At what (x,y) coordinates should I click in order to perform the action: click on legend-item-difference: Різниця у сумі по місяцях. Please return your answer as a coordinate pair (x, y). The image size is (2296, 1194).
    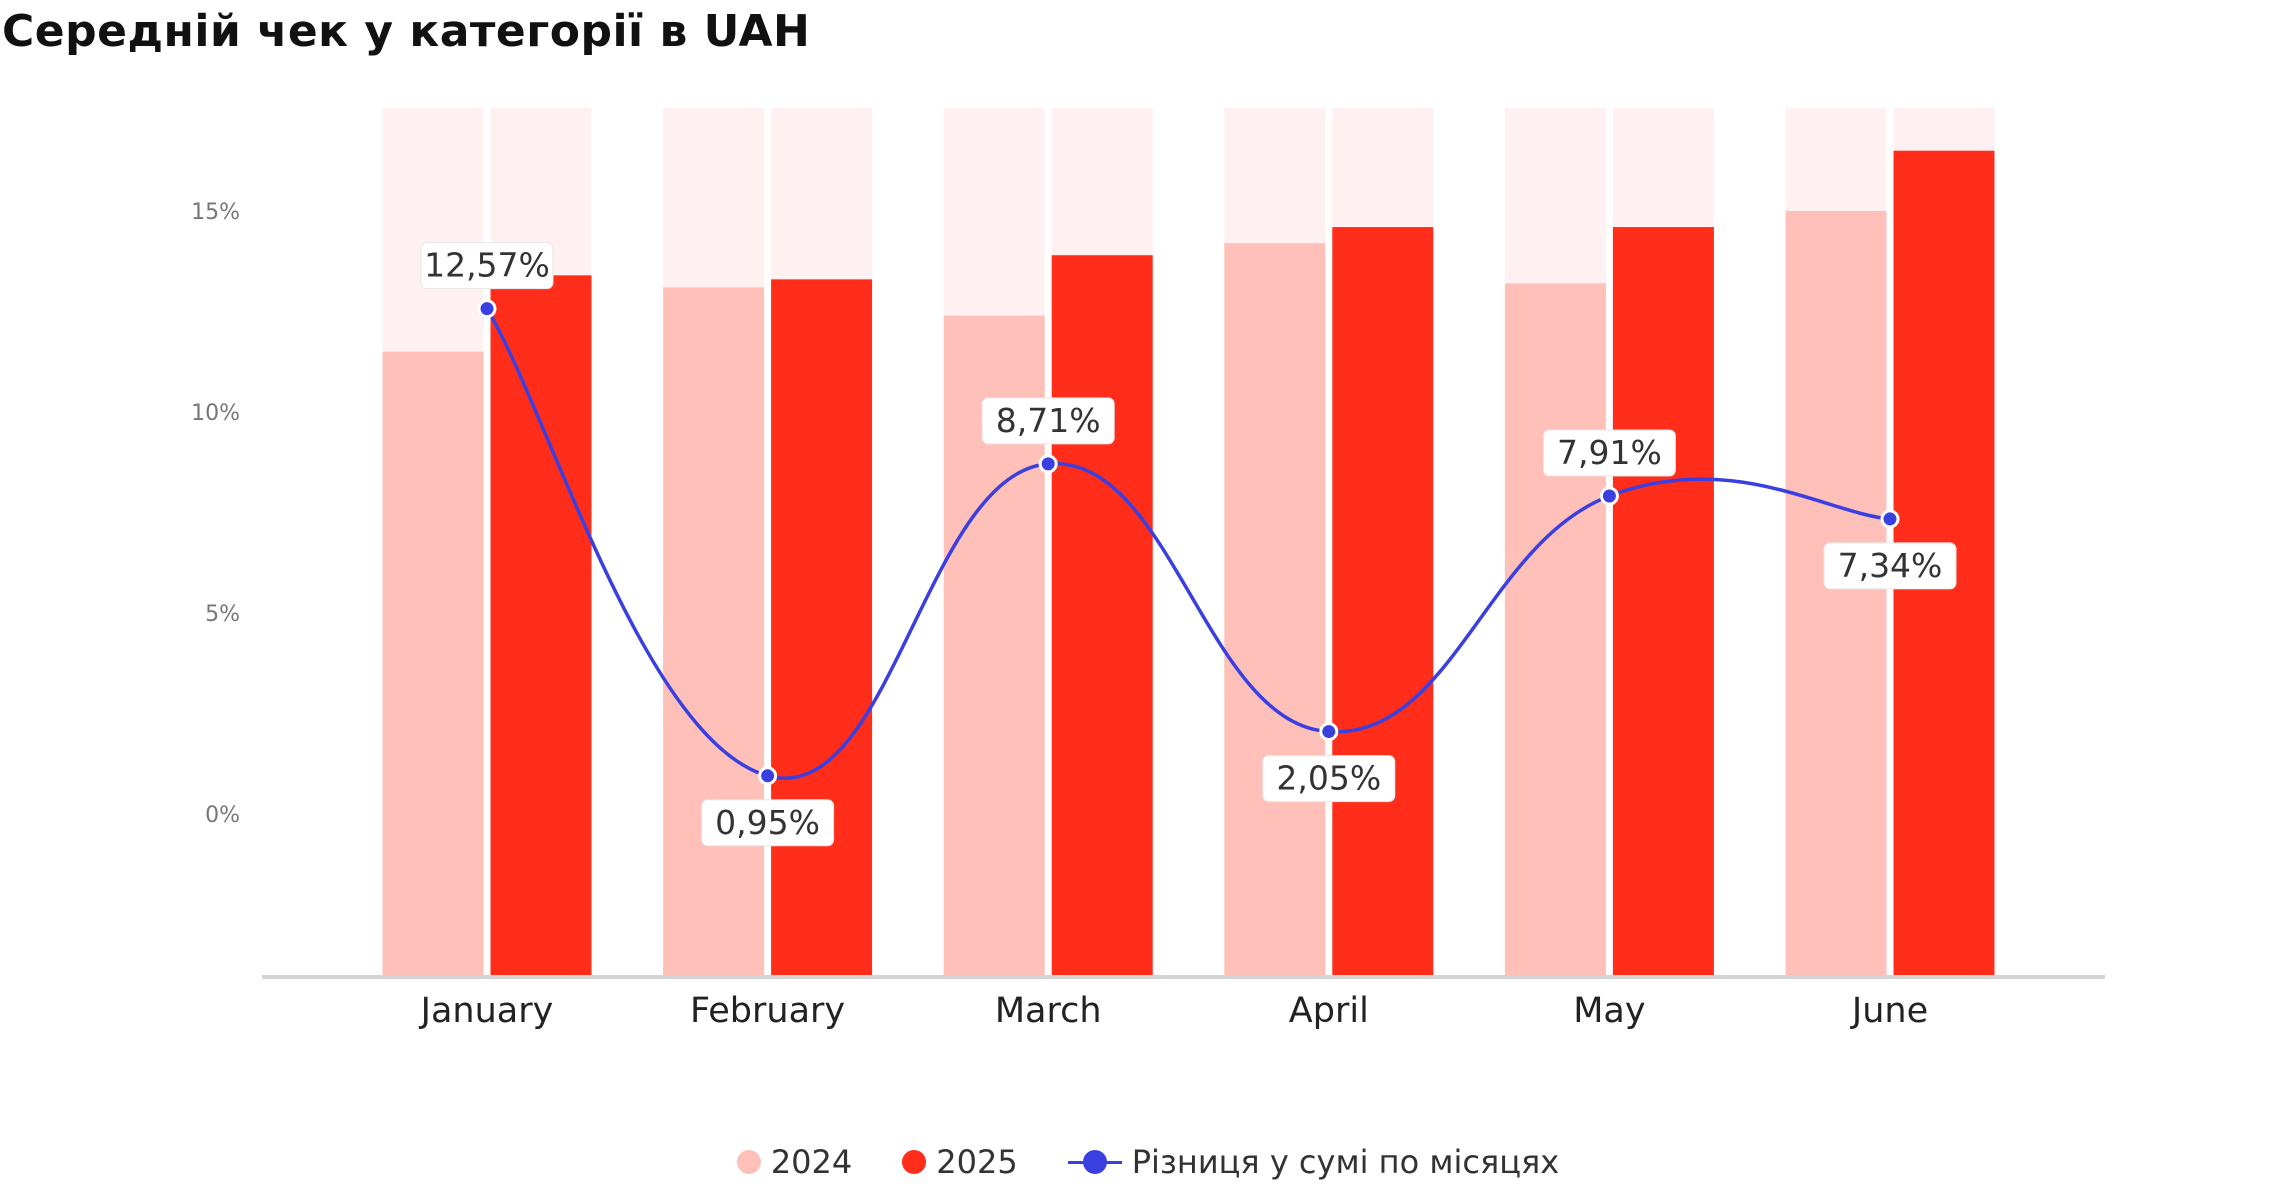
    Looking at the image, I should click on (1313, 1162).